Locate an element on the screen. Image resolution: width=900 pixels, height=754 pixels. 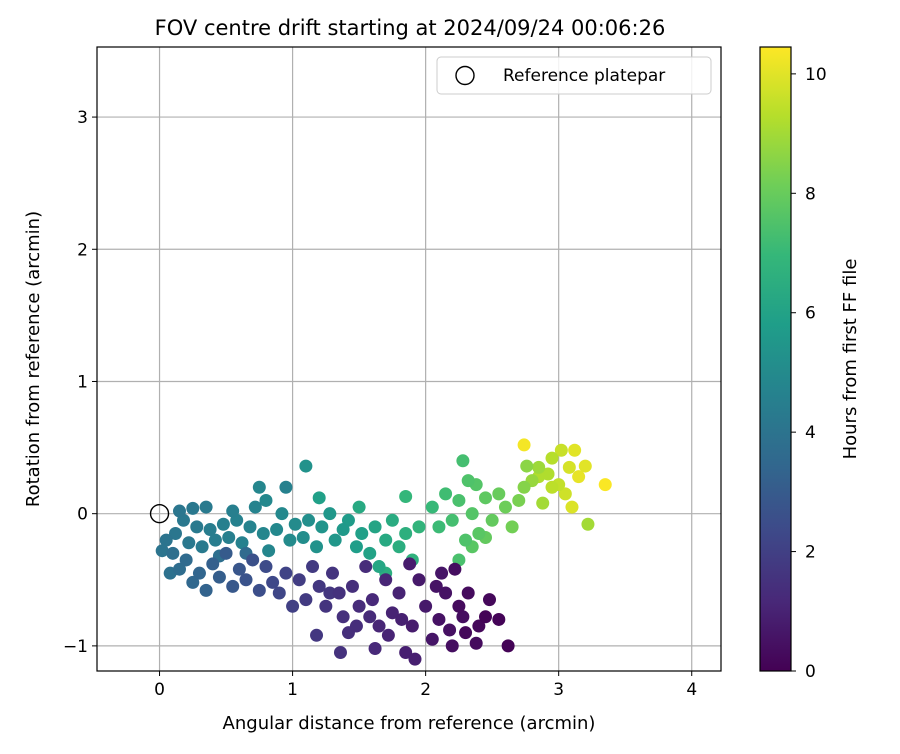
y-axis-ticks: −1 0 1 2 3 is located at coordinates (80, 382).